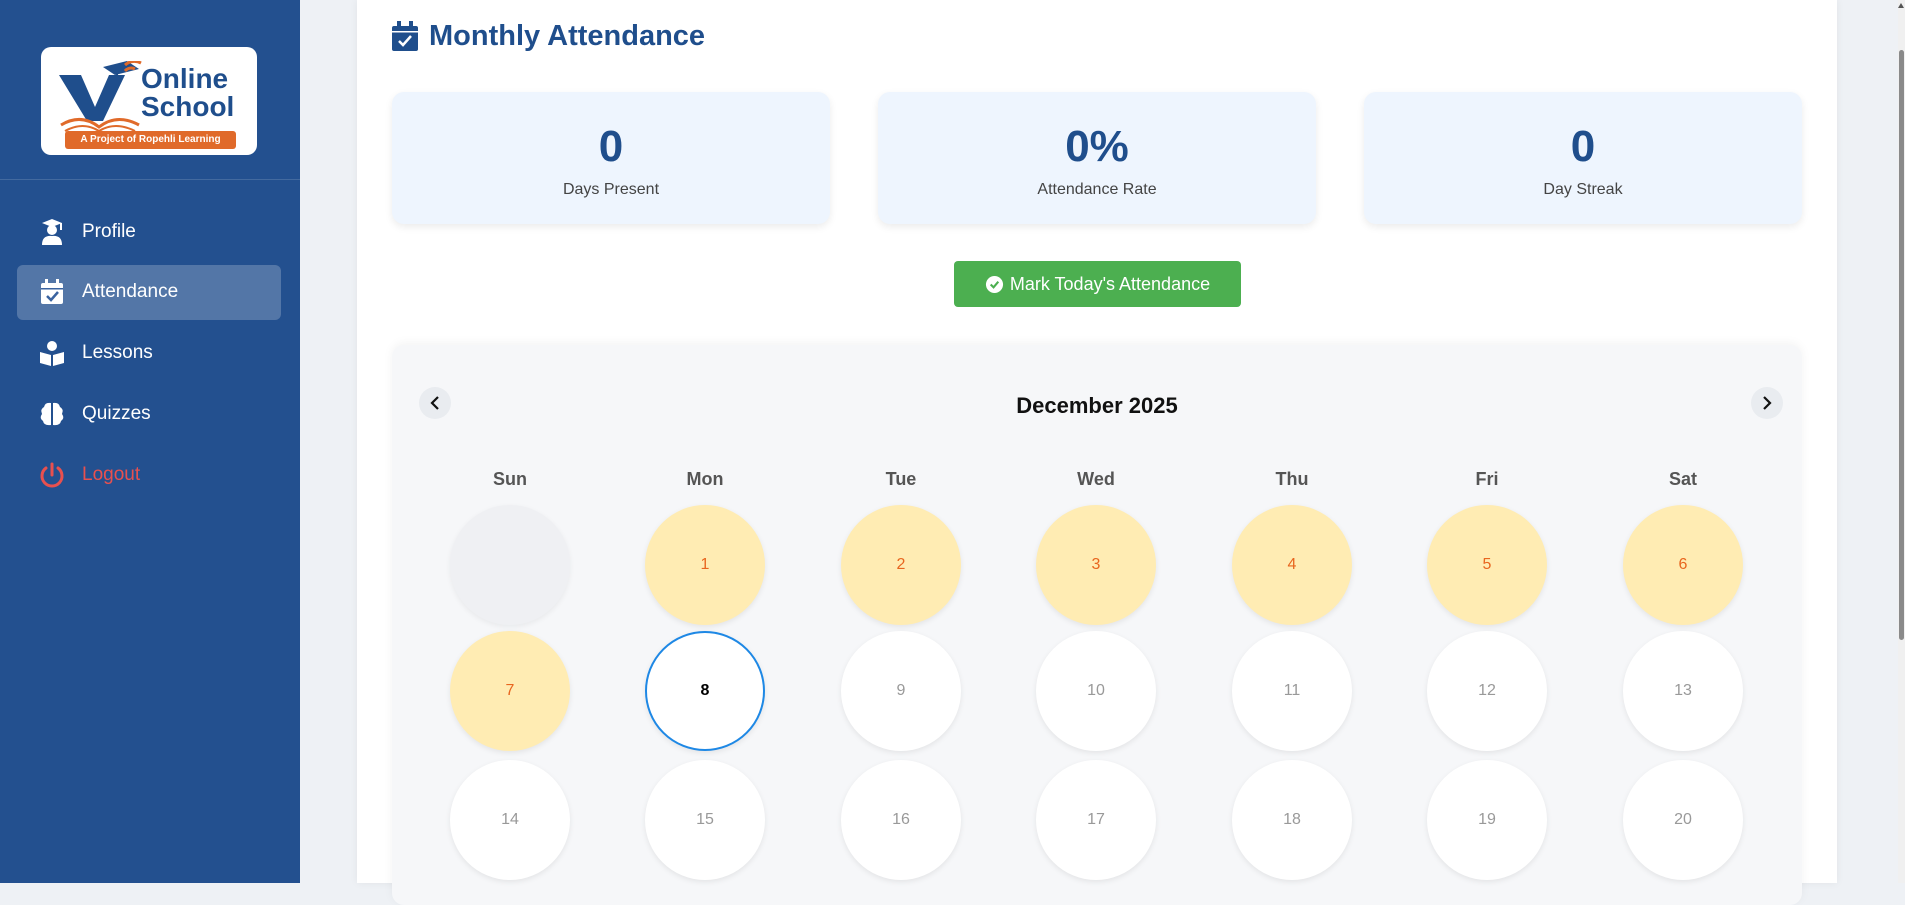 The width and height of the screenshot is (1905, 905). What do you see at coordinates (1292, 565) in the screenshot?
I see `calendar-day: 4` at bounding box center [1292, 565].